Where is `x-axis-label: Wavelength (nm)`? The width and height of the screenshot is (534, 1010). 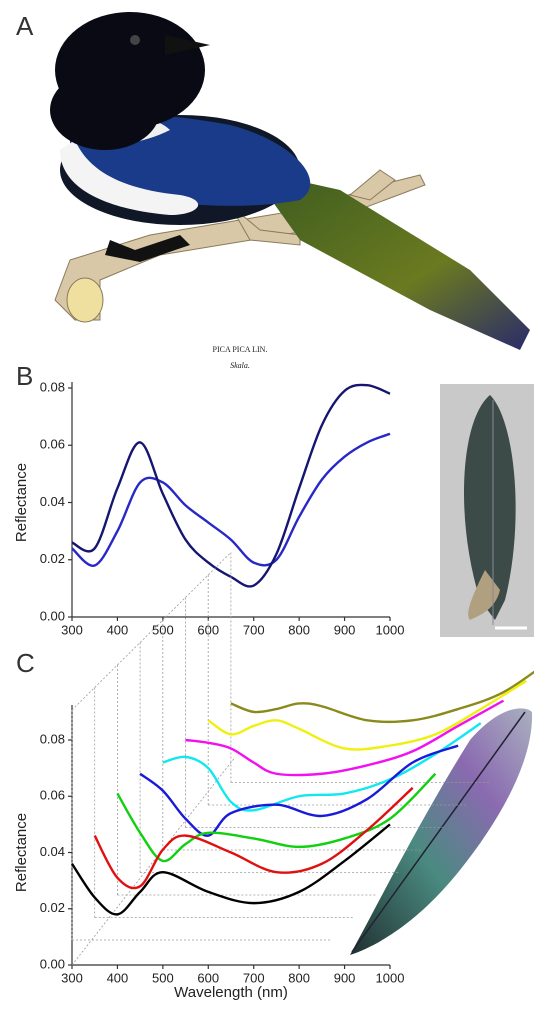
x-axis-label: Wavelength (nm) is located at coordinates (231, 992).